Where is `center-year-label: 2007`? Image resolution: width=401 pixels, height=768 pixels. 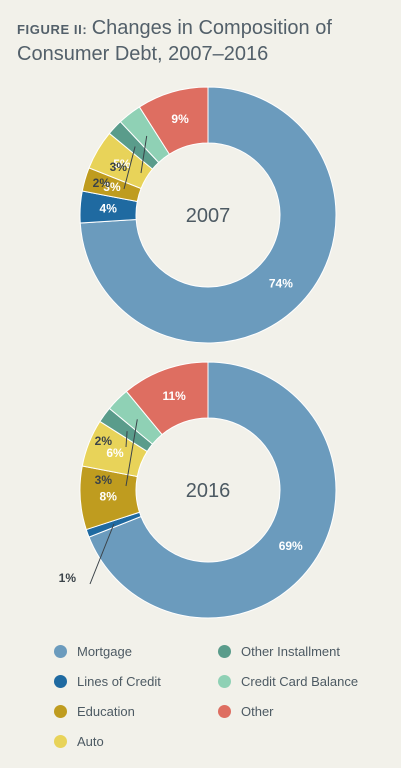
center-year-label: 2007 is located at coordinates (208, 216).